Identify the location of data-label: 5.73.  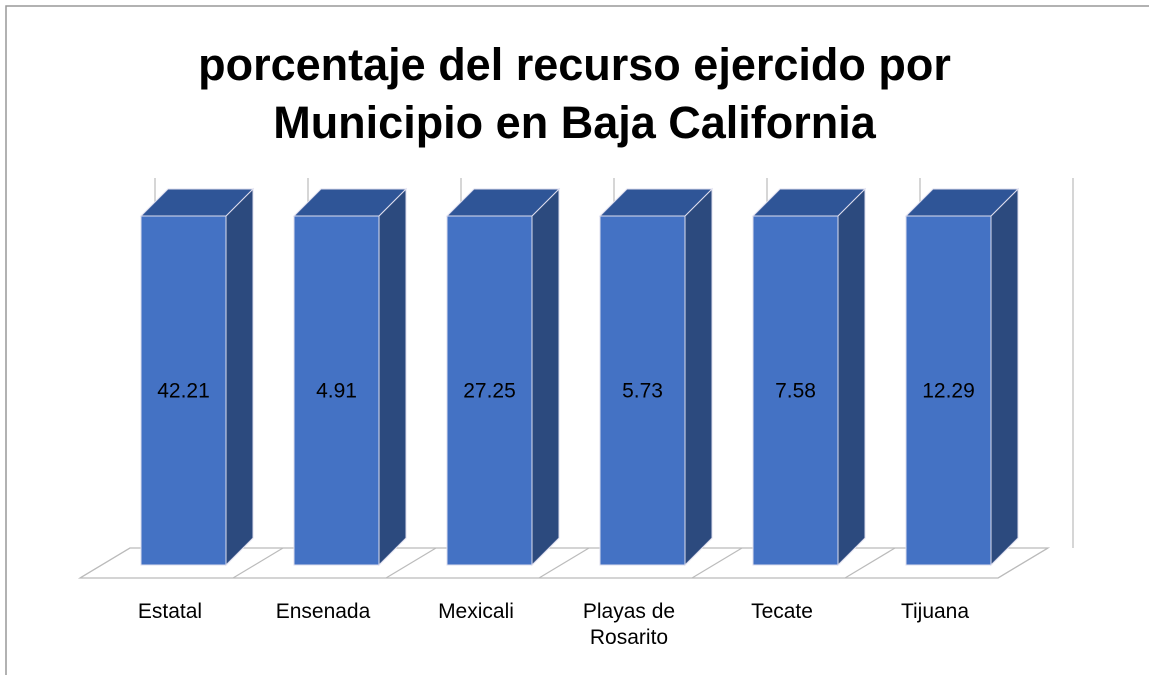
(642, 391).